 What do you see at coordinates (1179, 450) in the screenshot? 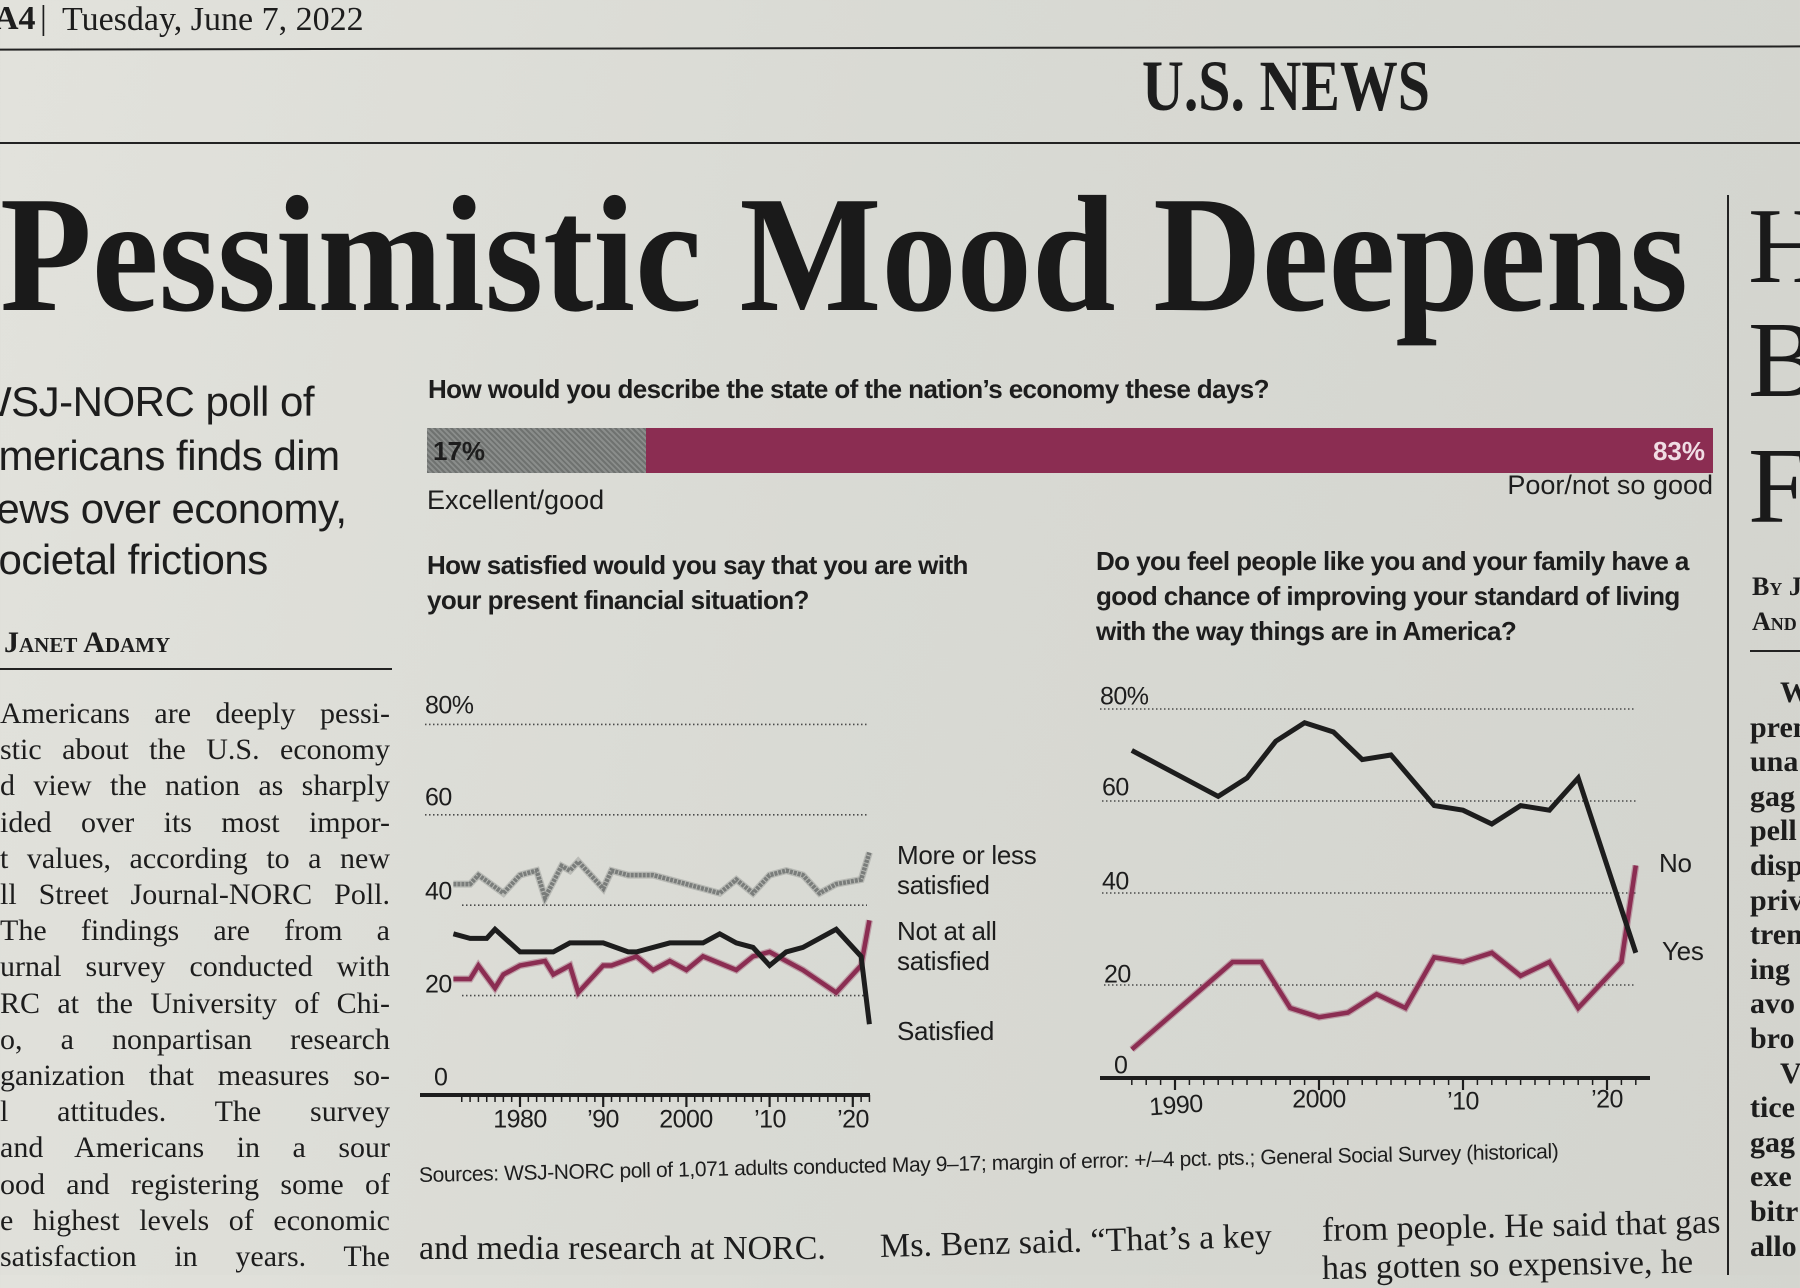
I see `bar-segment-poor: 83%` at bounding box center [1179, 450].